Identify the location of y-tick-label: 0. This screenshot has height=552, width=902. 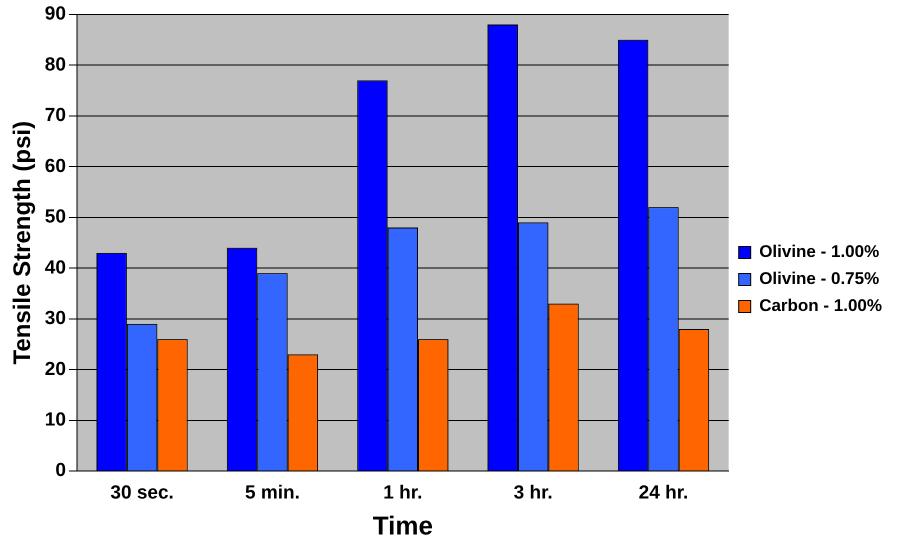
(60, 471).